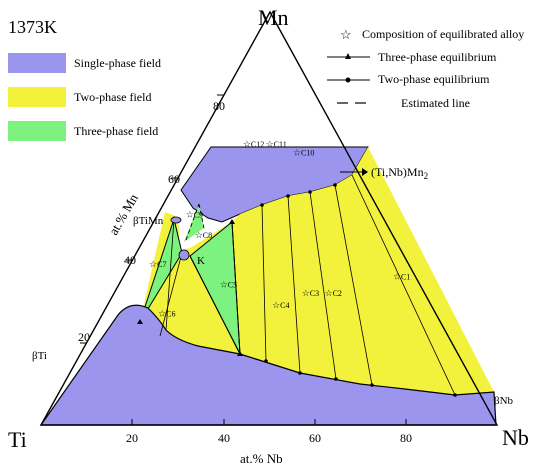 Image resolution: width=550 pixels, height=476 pixels. Describe the element at coordinates (116, 131) in the screenshot. I see `legend-label-three-phase: Three-phase field` at that location.